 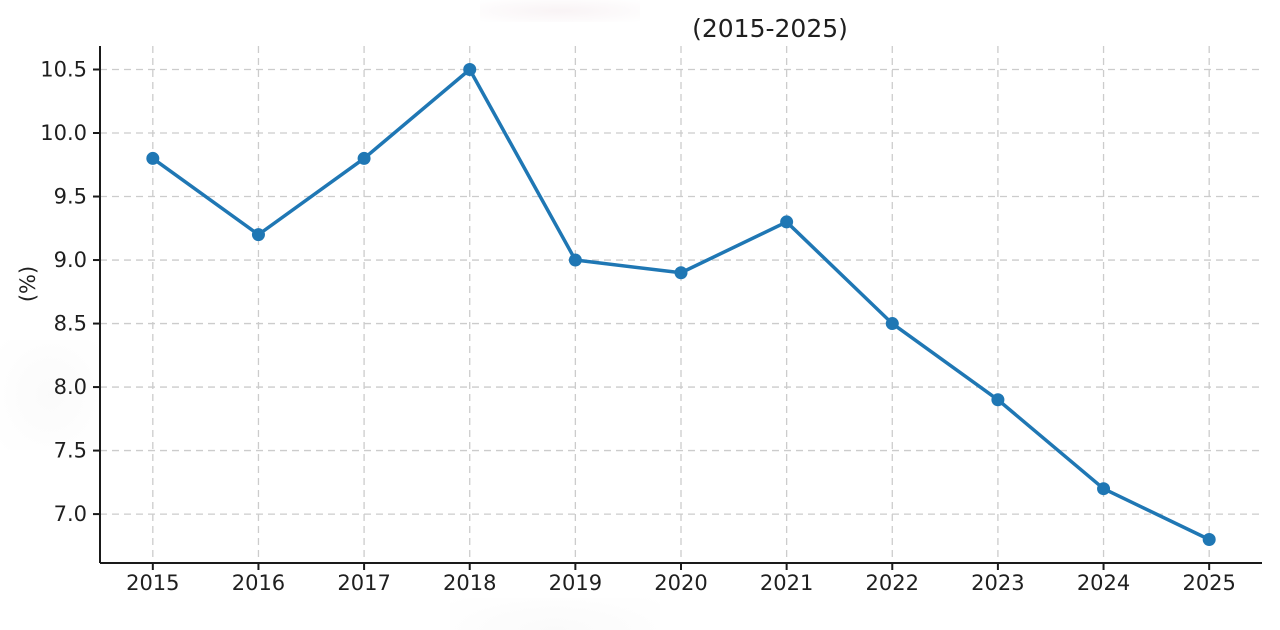 I want to click on y-tick-label: 7.0, so click(x=70, y=514).